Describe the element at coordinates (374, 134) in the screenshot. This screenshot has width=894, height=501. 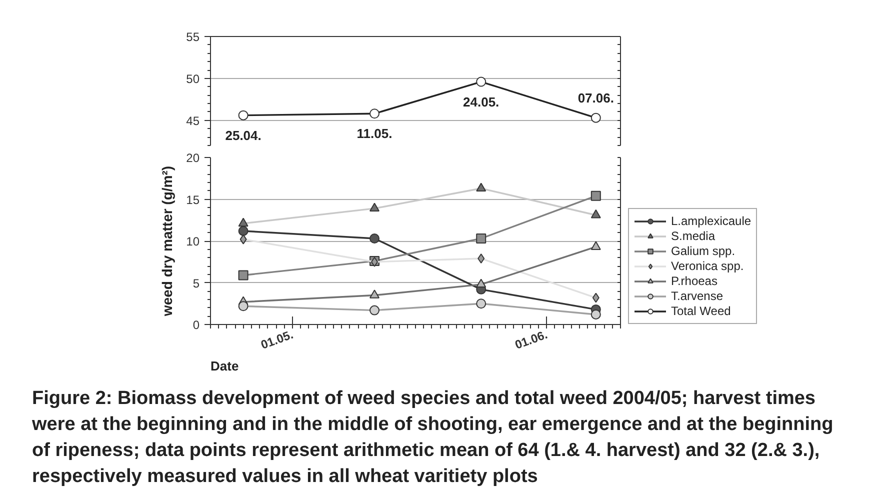
I see `annotation: 11.05.` at that location.